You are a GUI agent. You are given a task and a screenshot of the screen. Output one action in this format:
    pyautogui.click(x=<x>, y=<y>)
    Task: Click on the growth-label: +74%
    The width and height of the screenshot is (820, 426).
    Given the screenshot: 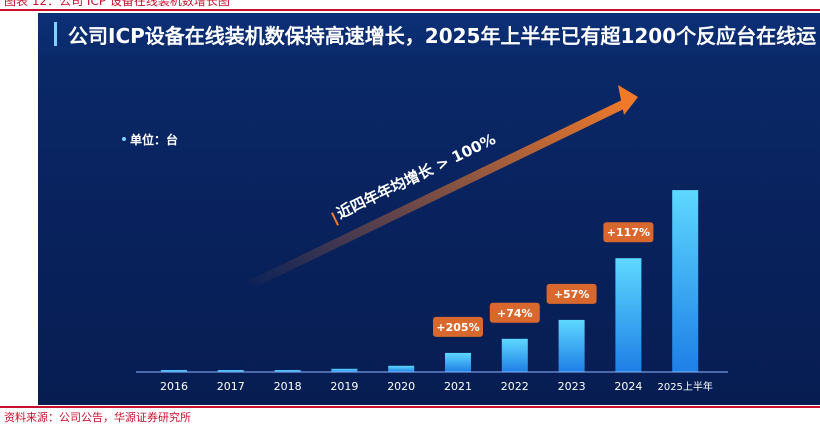 What is the action you would take?
    pyautogui.click(x=515, y=313)
    